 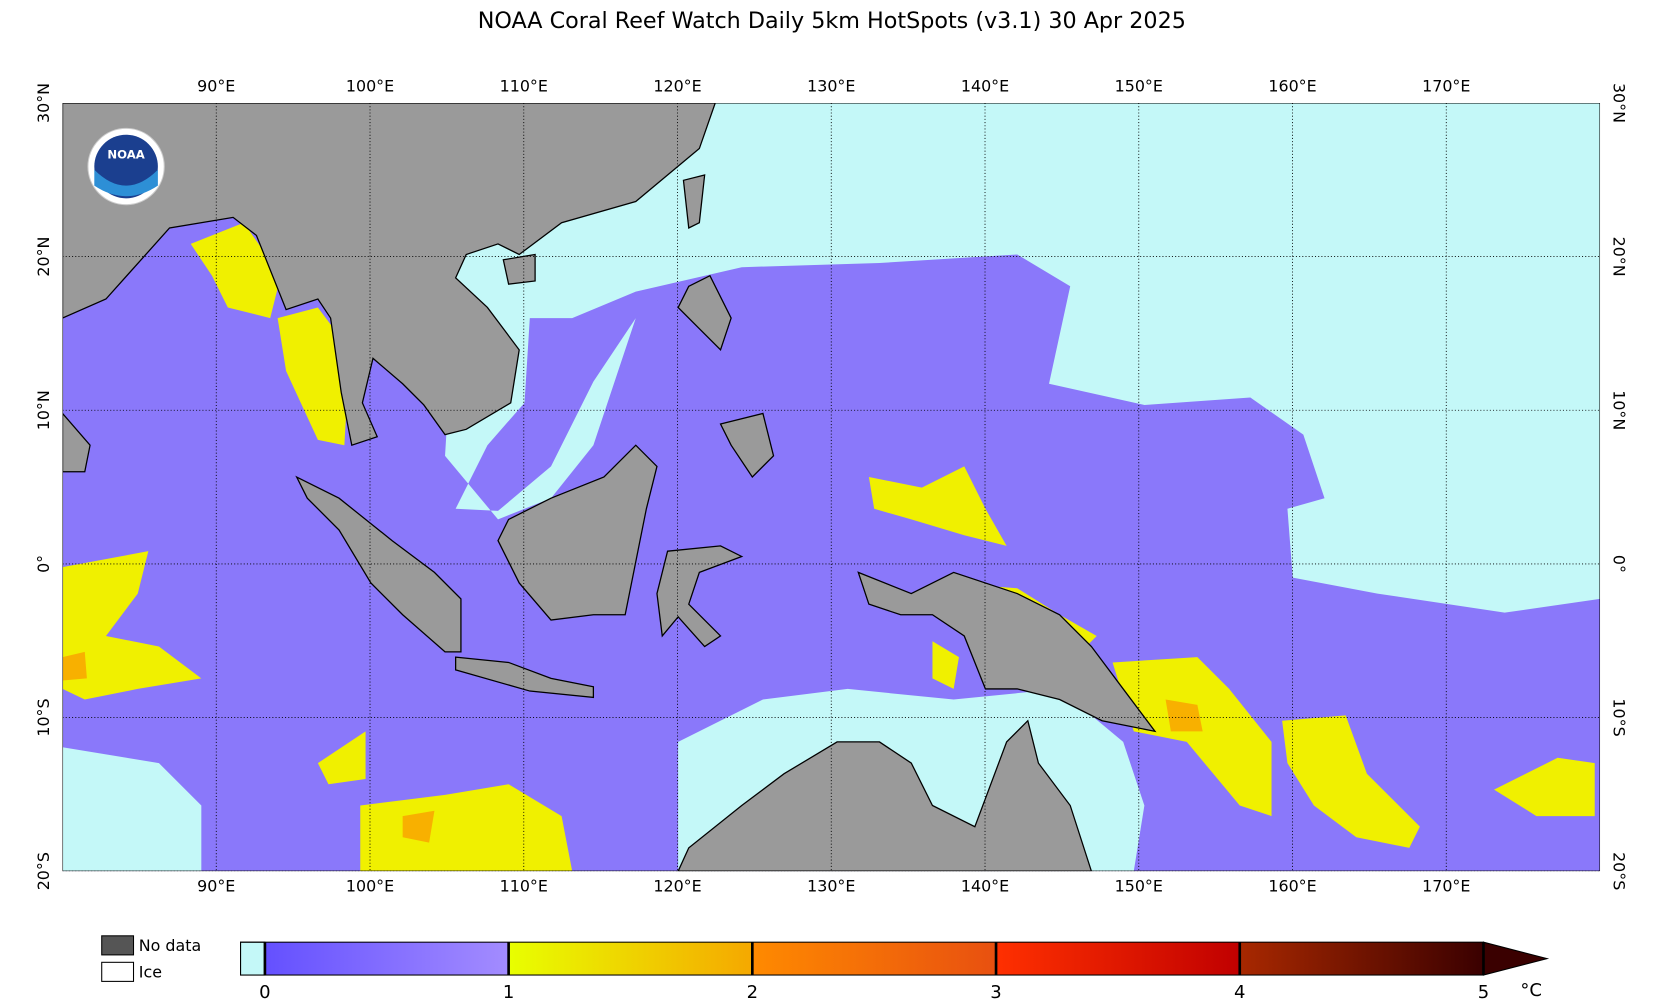 What do you see at coordinates (1531, 990) in the screenshot?
I see `colorbar-unit: °C` at bounding box center [1531, 990].